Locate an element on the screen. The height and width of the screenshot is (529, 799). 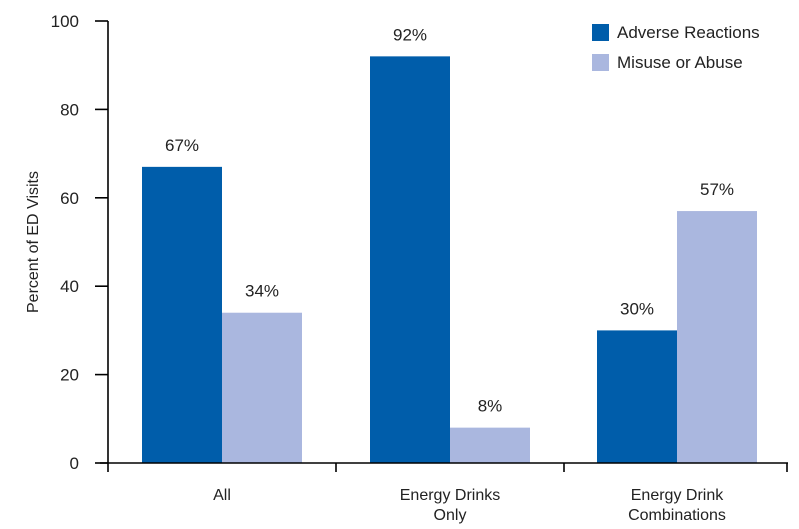
y-tick-label: 20 is located at coordinates (69, 375).